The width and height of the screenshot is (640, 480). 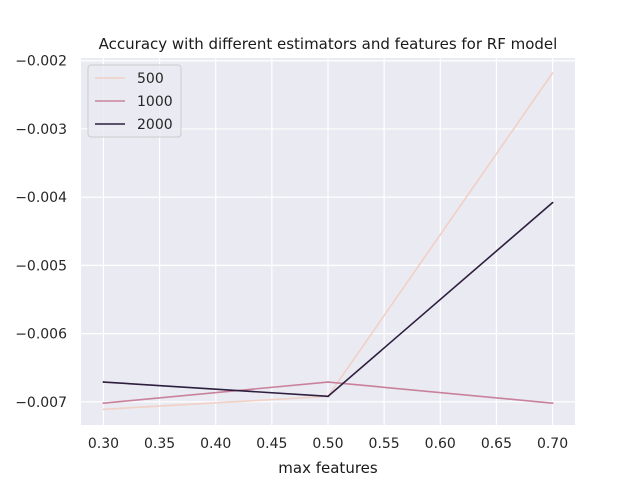 What do you see at coordinates (41, 232) in the screenshot?
I see `y-tick-labels: −0.002 −0.003 −0.004 −0.005 −0.006 −0.007` at bounding box center [41, 232].